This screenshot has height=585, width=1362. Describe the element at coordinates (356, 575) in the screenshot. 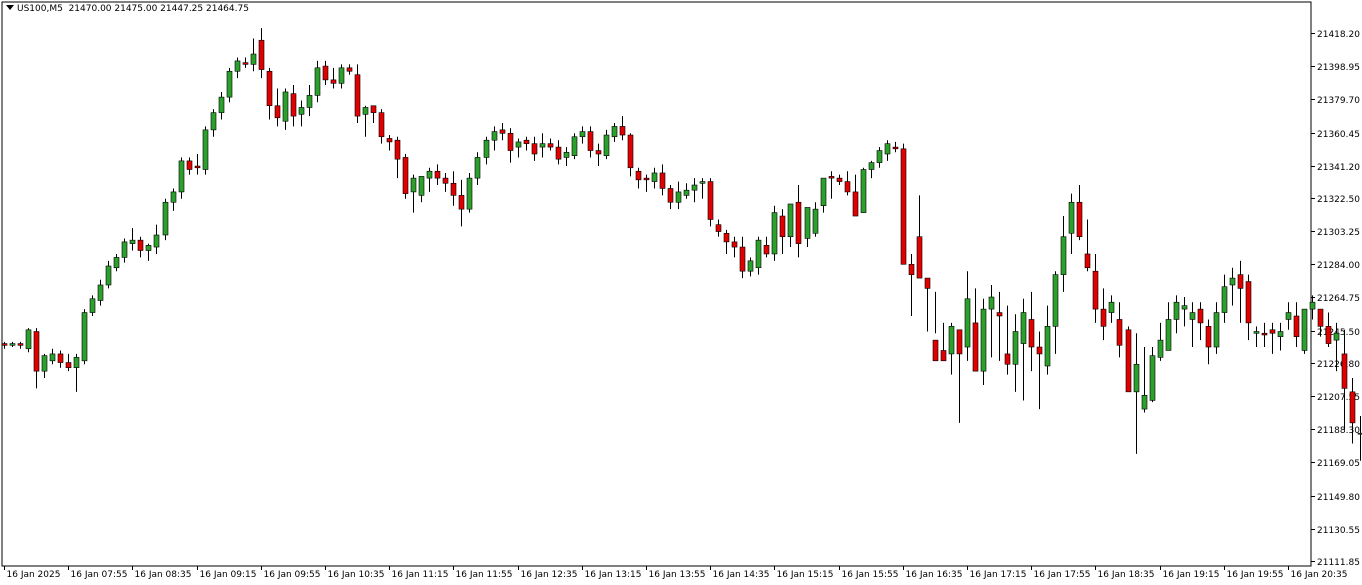

I see `time-axis-label: 16 Jan 10:35` at that location.